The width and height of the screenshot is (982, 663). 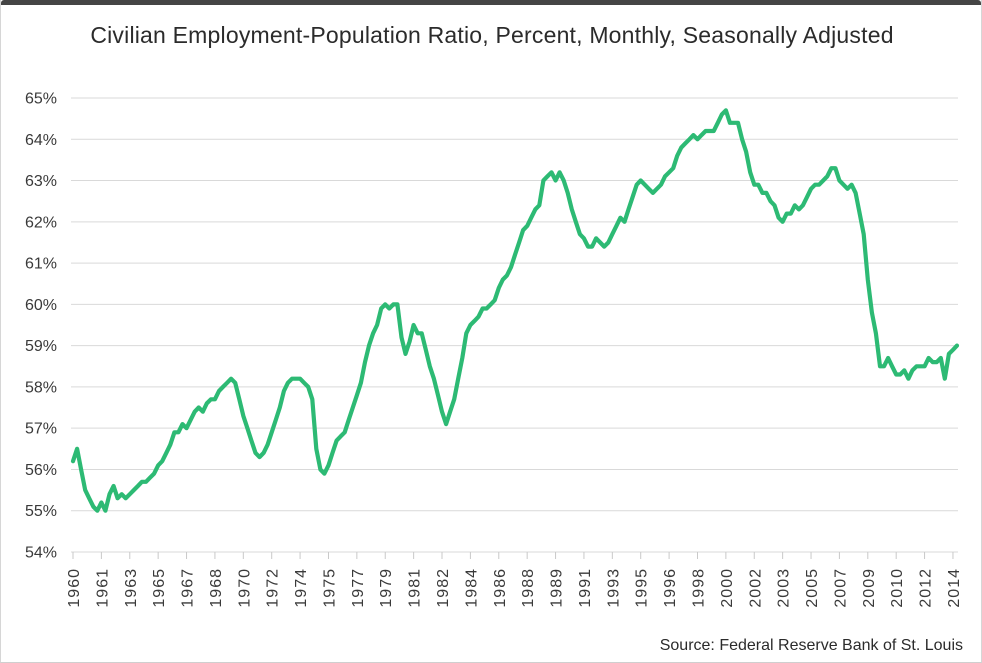 I want to click on x-axis-tick-label: 1995, so click(x=642, y=588).